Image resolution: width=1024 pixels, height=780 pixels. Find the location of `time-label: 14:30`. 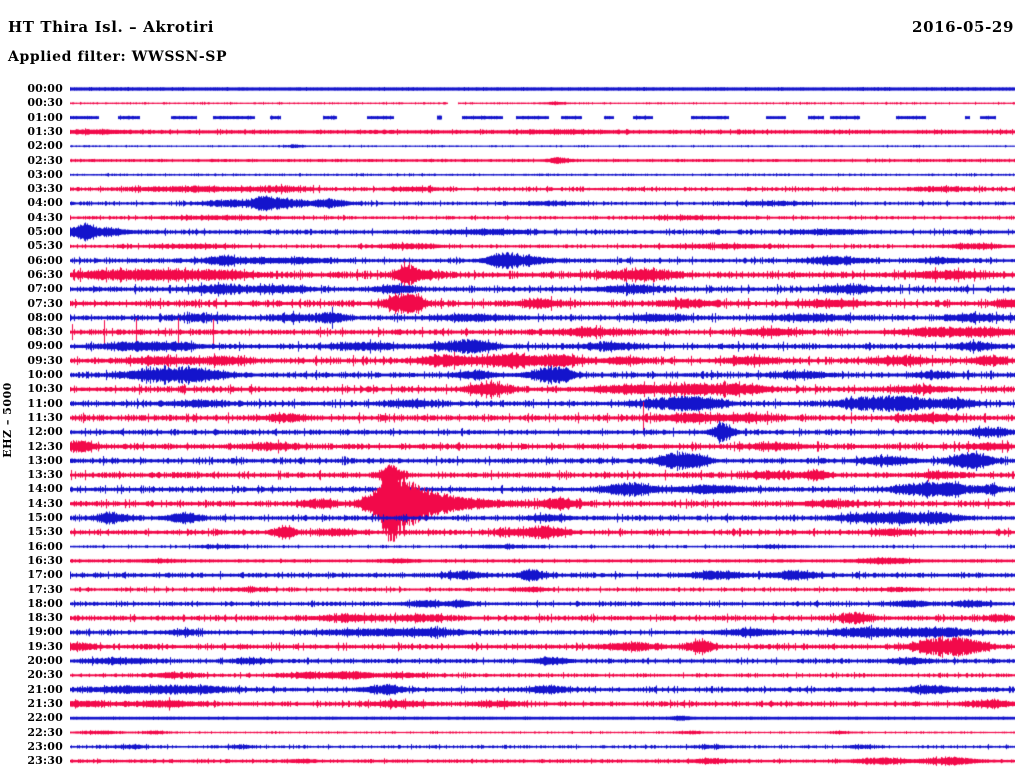

time-label: 14:30 is located at coordinates (45, 503).